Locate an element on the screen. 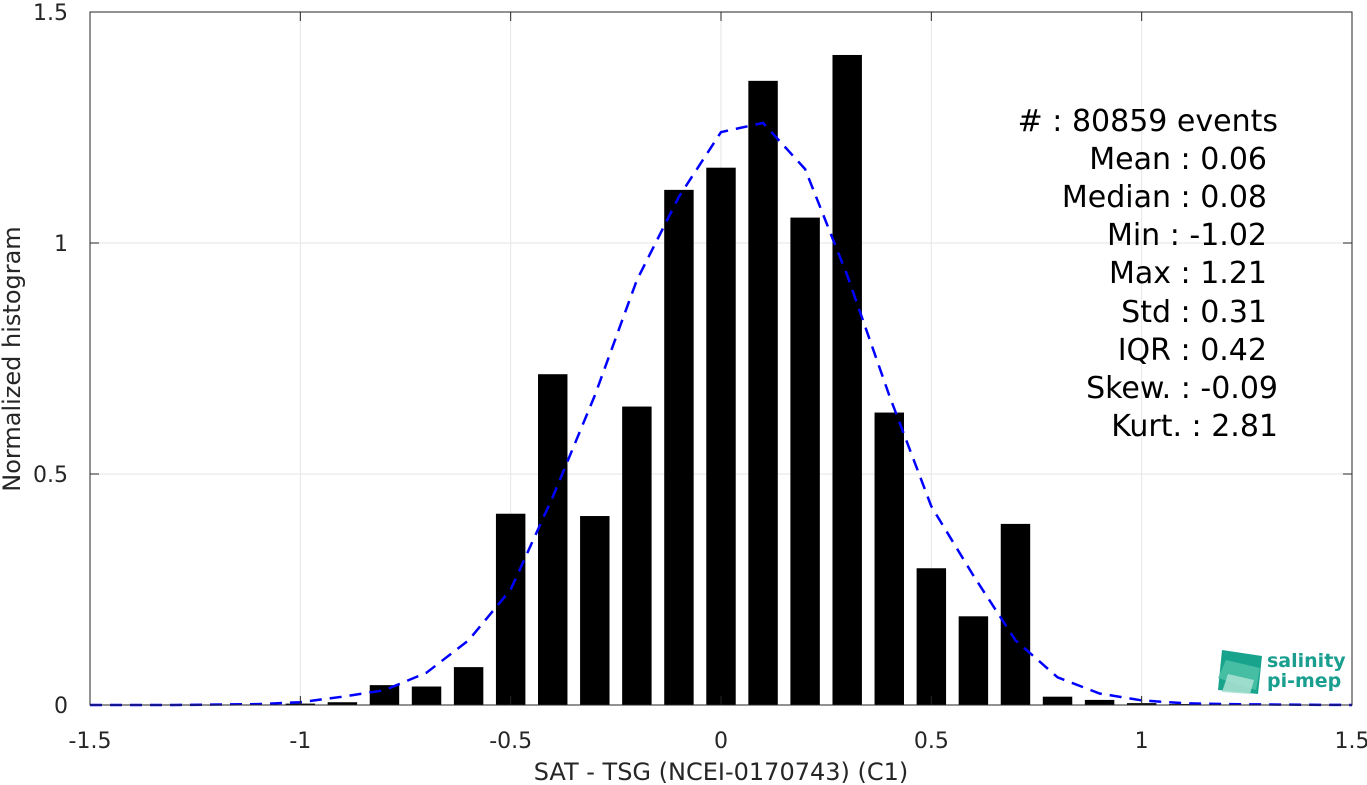 The width and height of the screenshot is (1367, 785). x-tick-label: -1 is located at coordinates (300, 741).